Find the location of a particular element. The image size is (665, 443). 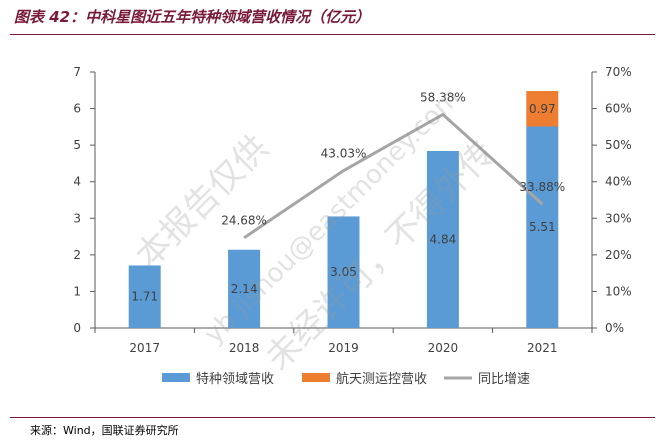

legend-label: 同比增速 is located at coordinates (504, 379).